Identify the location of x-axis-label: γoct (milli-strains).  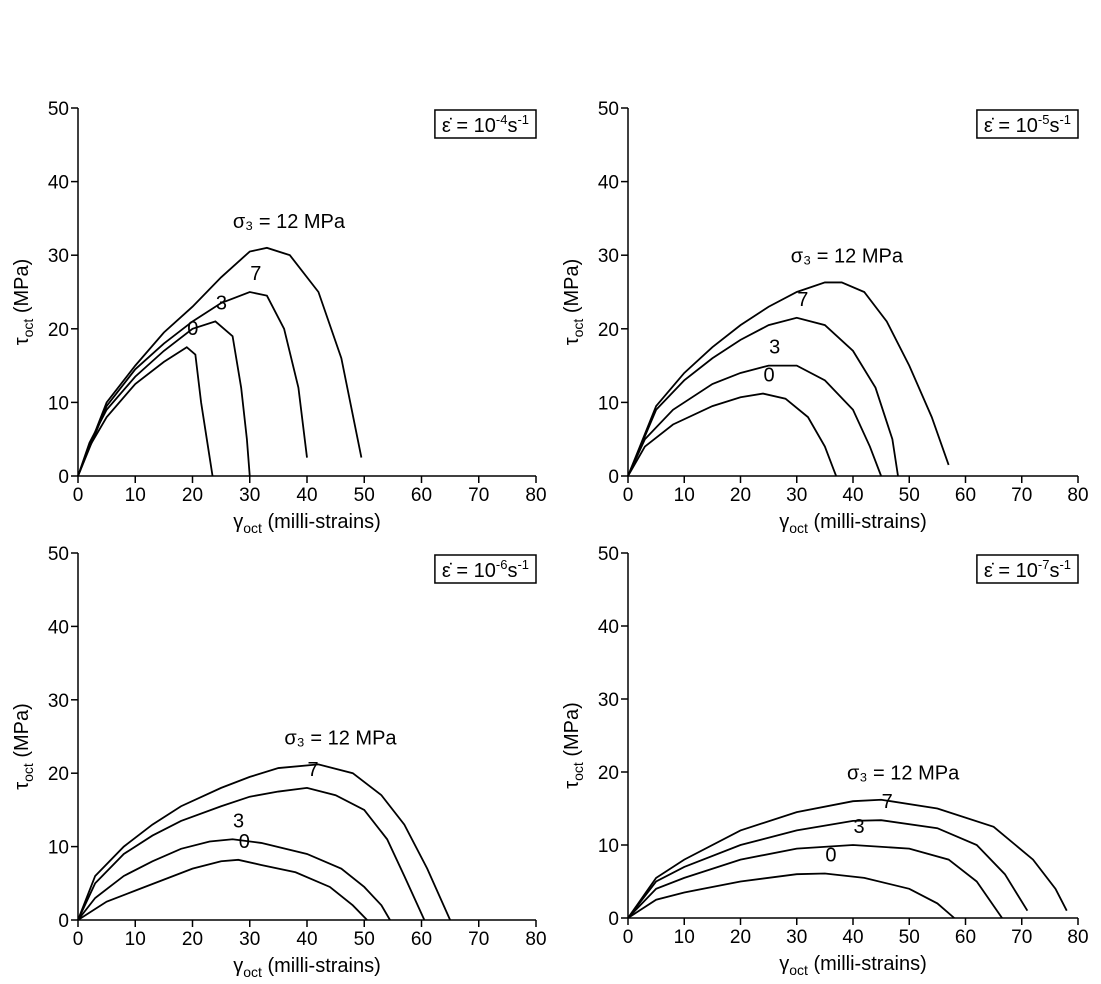
(853, 965).